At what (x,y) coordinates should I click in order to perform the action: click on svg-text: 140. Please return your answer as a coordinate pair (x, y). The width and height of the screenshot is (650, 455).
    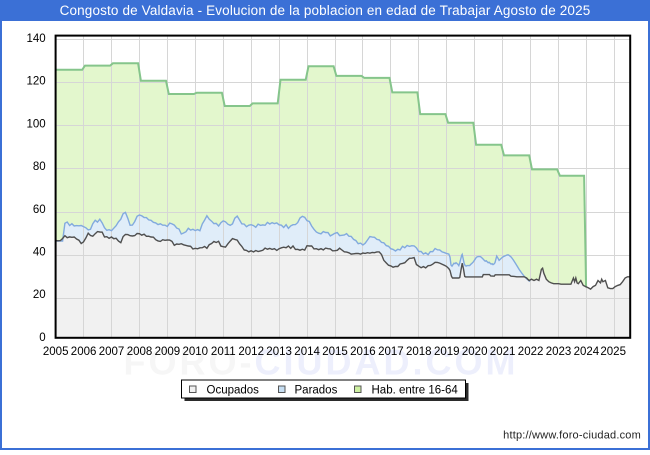
    Looking at the image, I should click on (36, 39).